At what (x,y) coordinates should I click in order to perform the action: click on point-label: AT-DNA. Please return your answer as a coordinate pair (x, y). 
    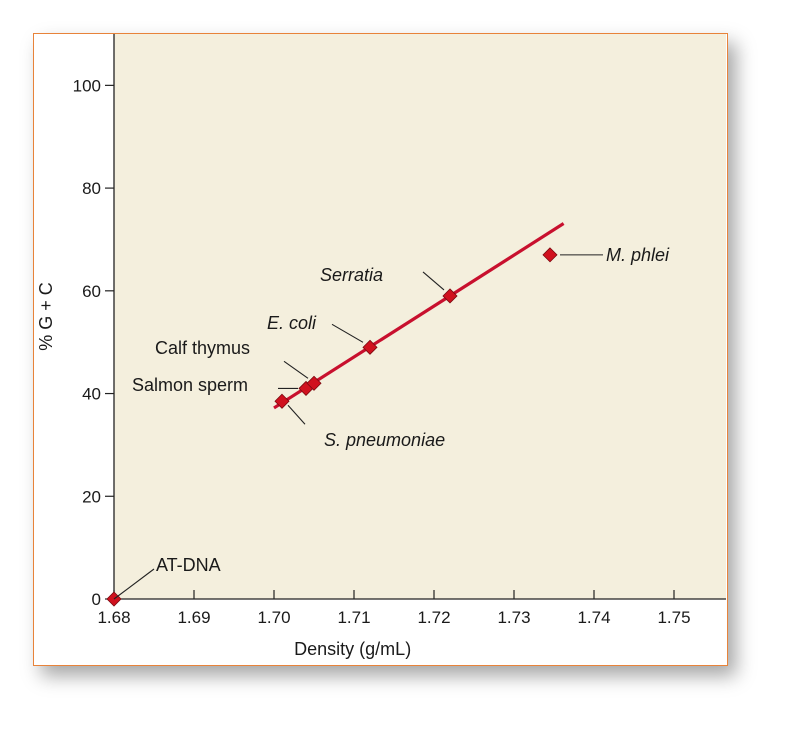
    Looking at the image, I should click on (188, 565).